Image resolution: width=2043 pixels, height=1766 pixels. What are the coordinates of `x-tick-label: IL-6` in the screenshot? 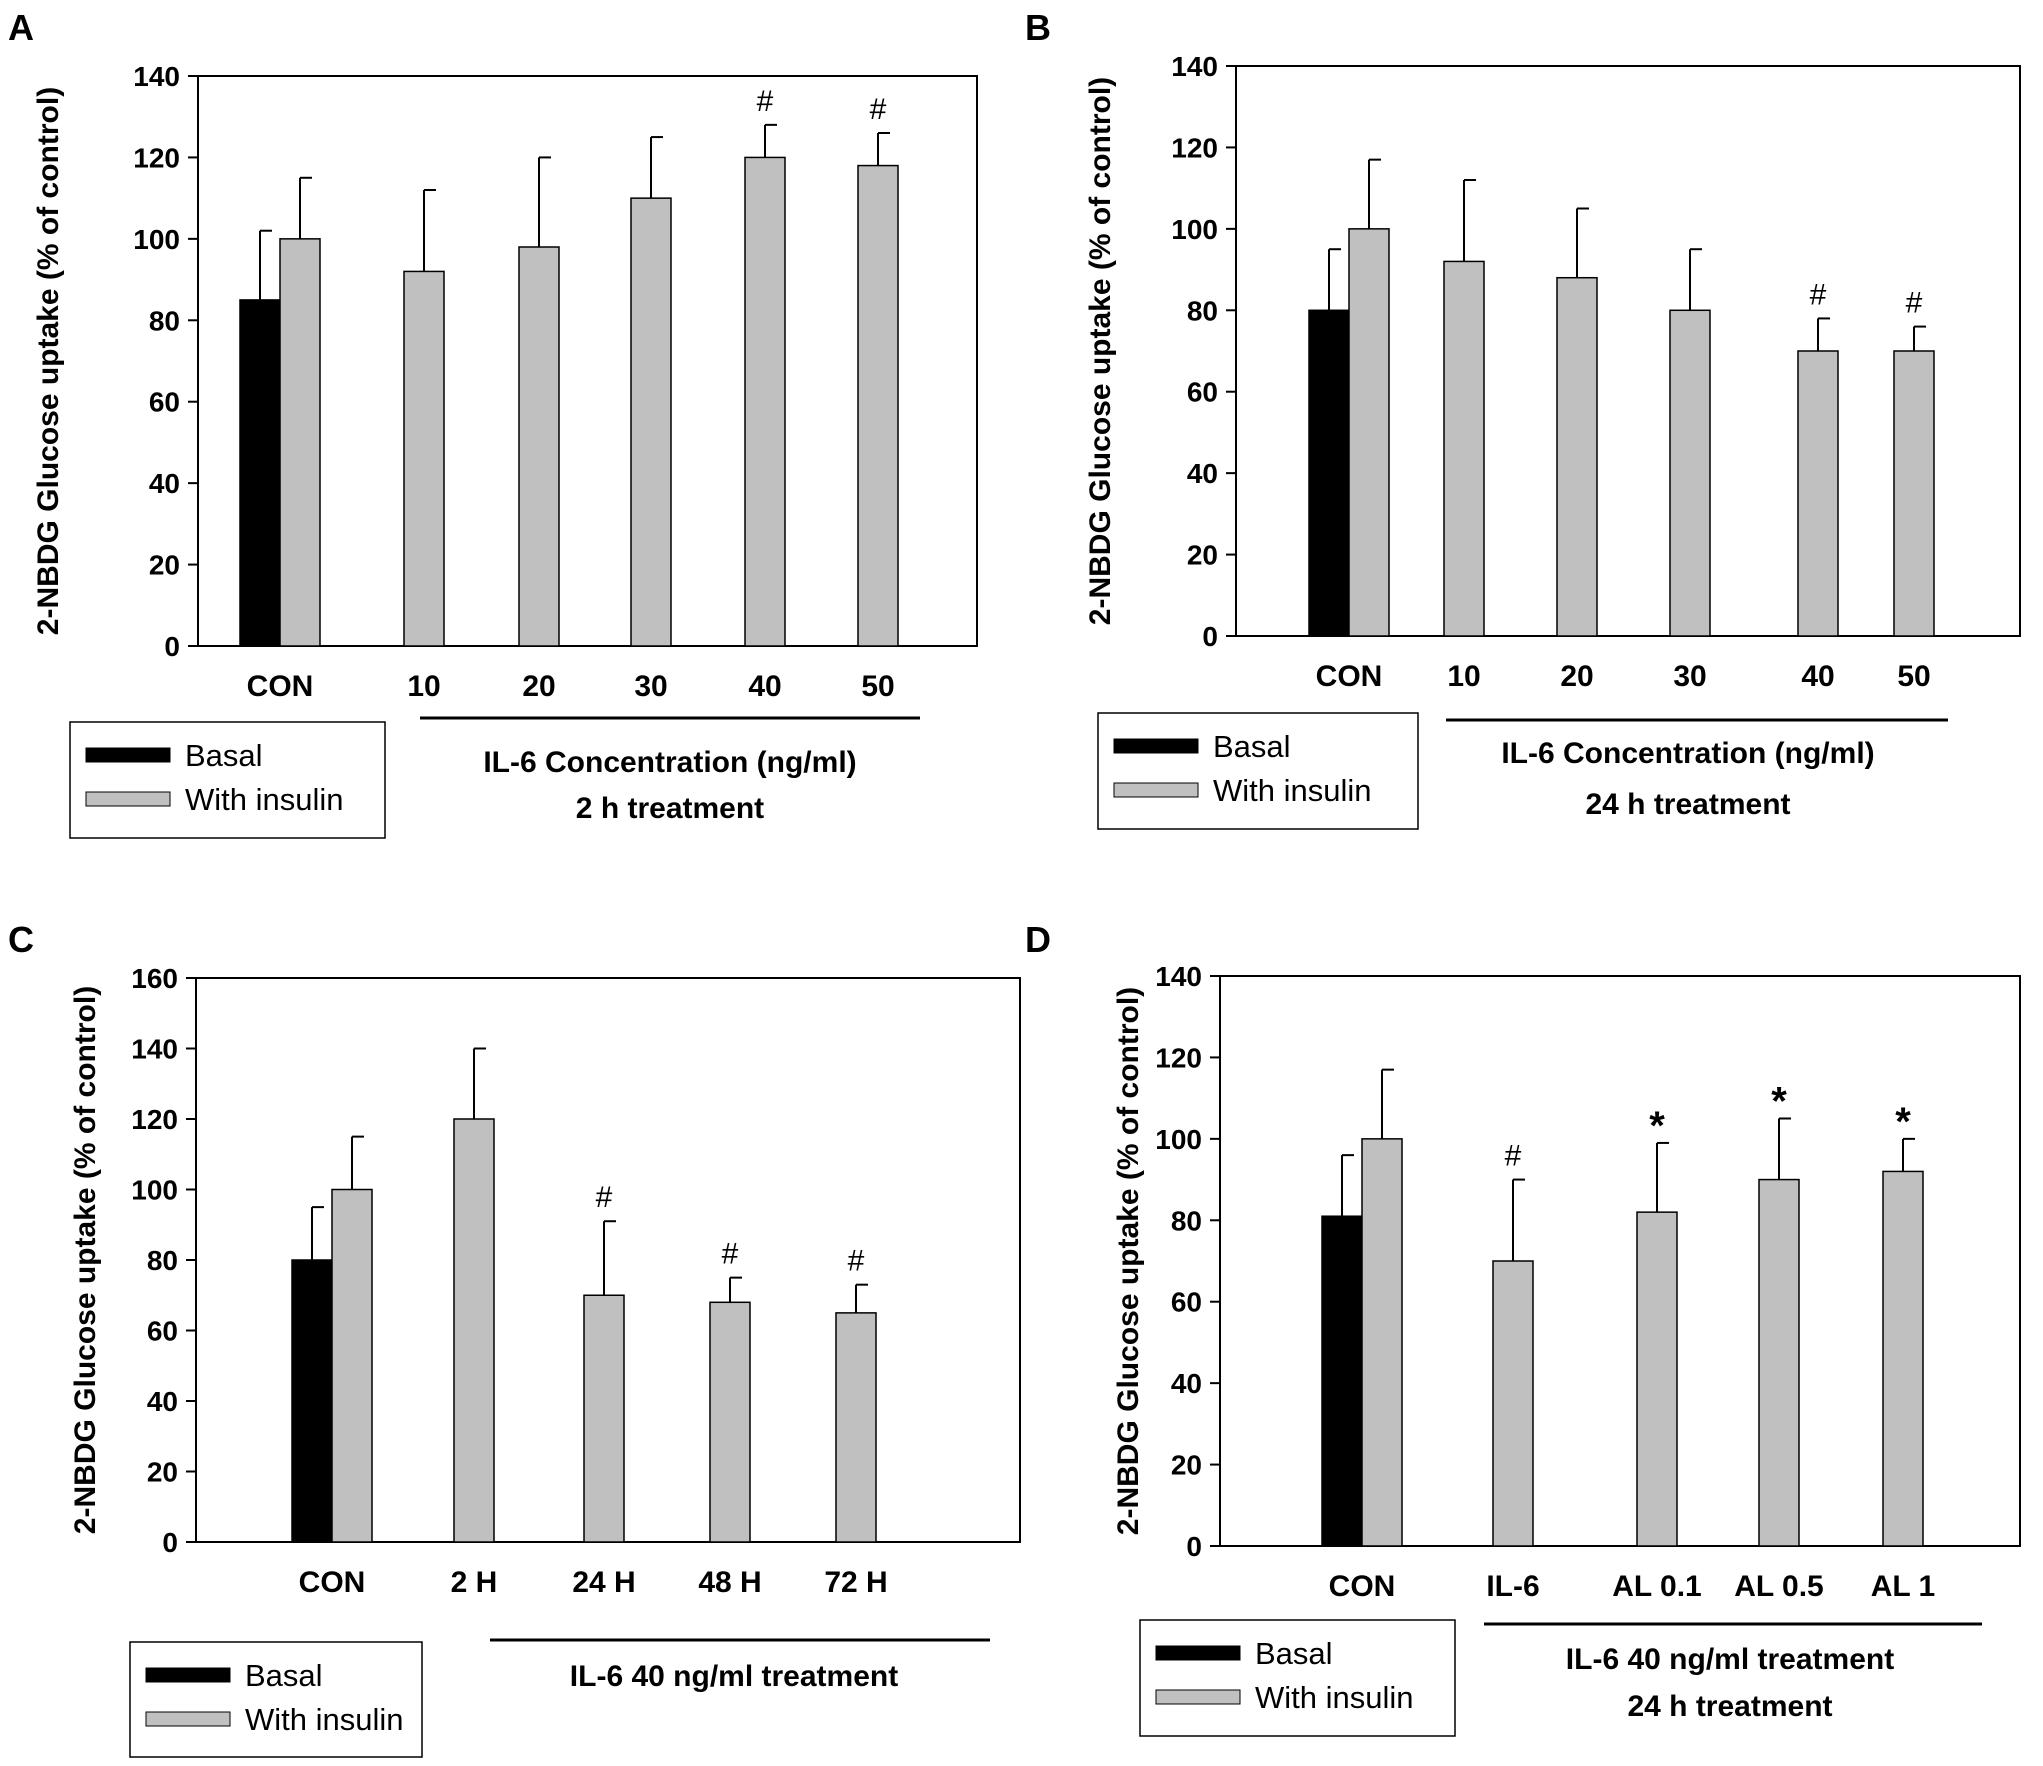 It's located at (1512, 1586).